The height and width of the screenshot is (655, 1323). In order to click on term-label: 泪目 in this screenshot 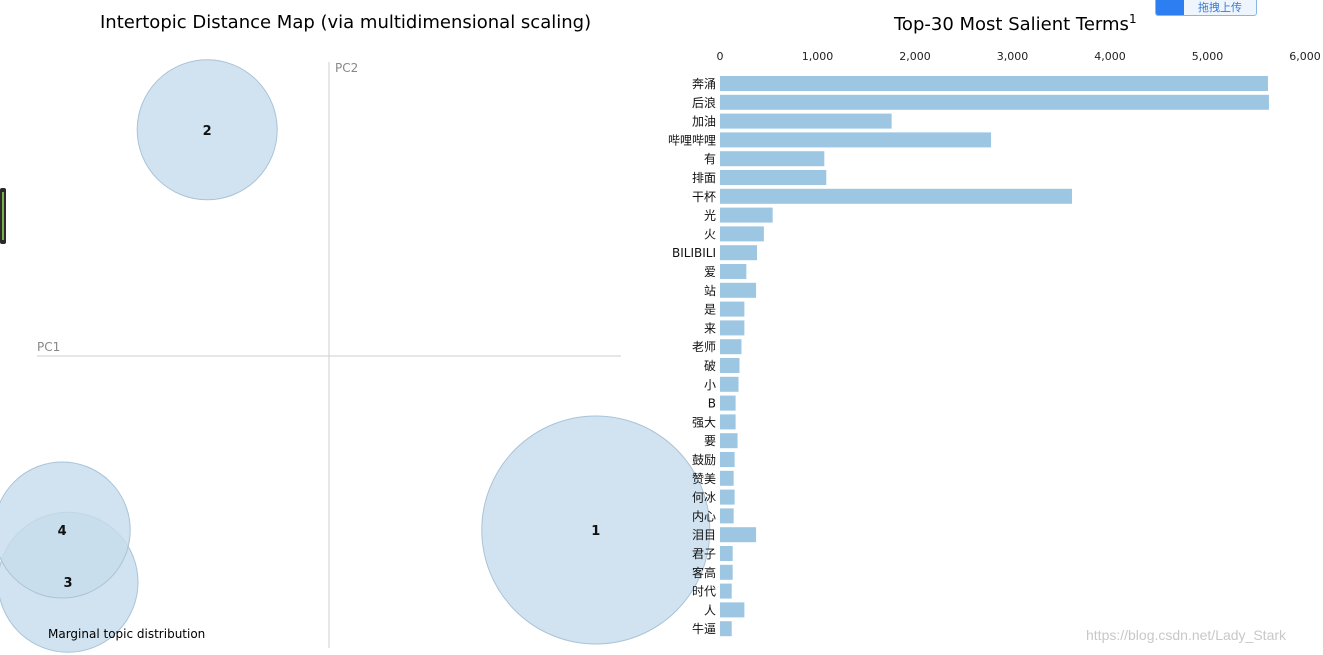, I will do `click(704, 535)`.